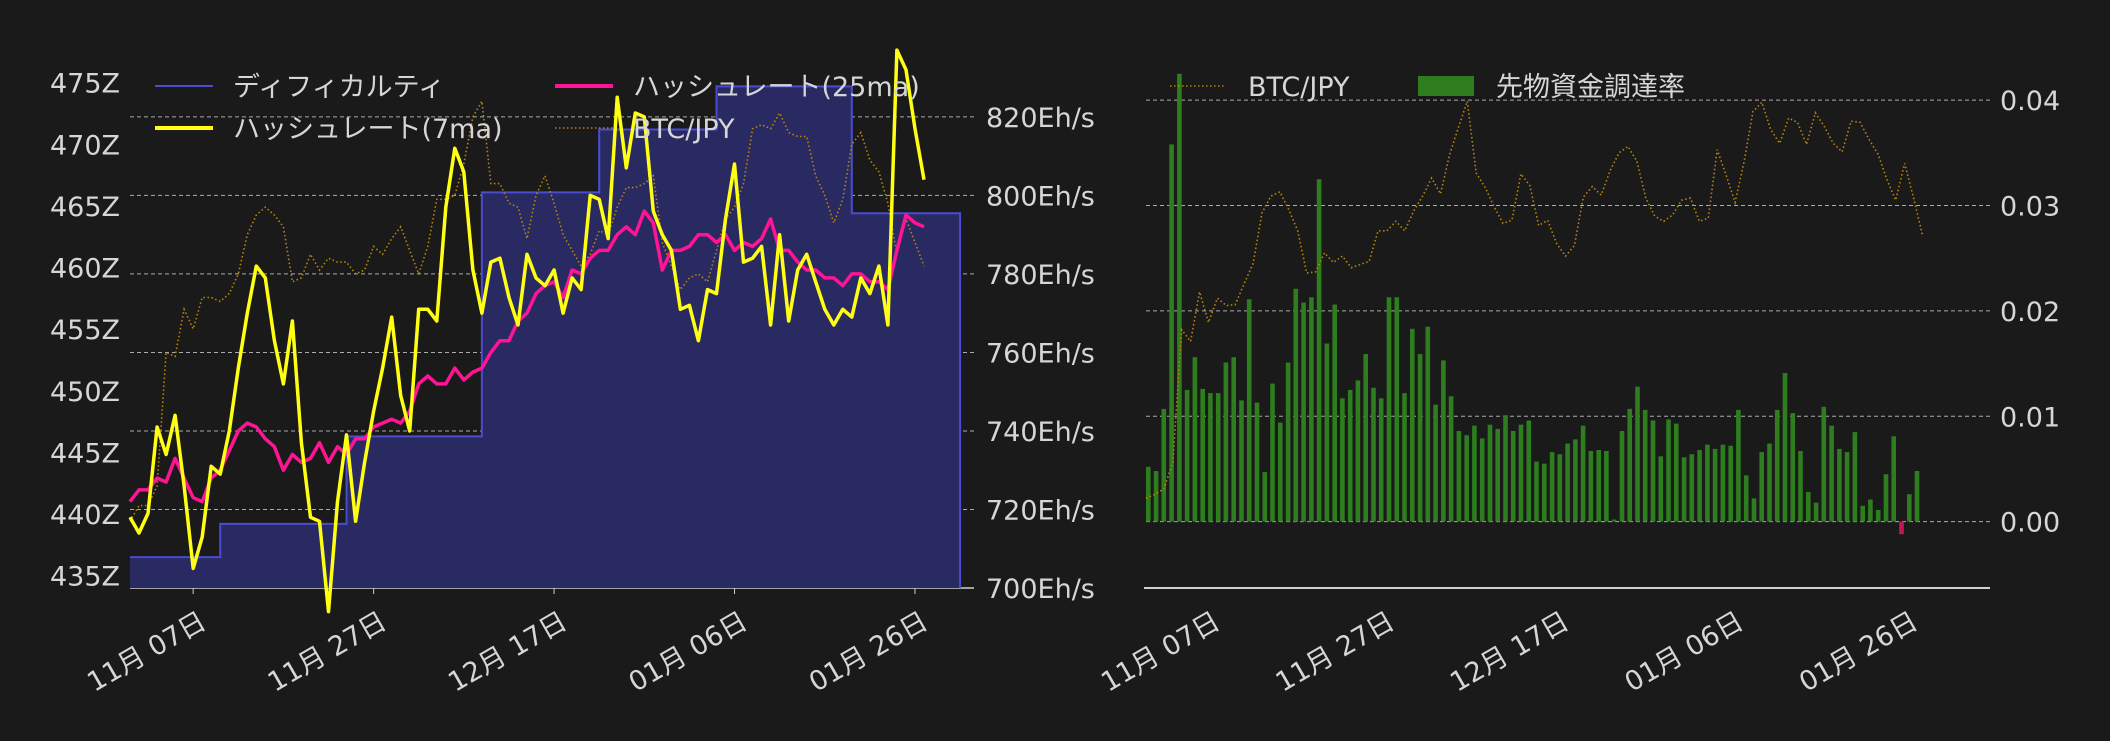 Image resolution: width=2110 pixels, height=741 pixels. I want to click on x-tick-label: 01月 06日, so click(1684, 652).